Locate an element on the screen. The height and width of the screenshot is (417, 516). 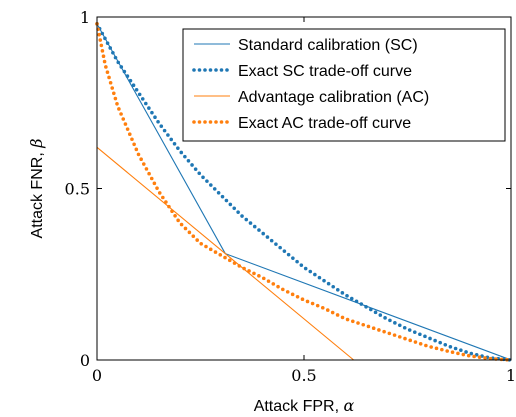
y-axis-symbol: β is located at coordinates (36, 144).